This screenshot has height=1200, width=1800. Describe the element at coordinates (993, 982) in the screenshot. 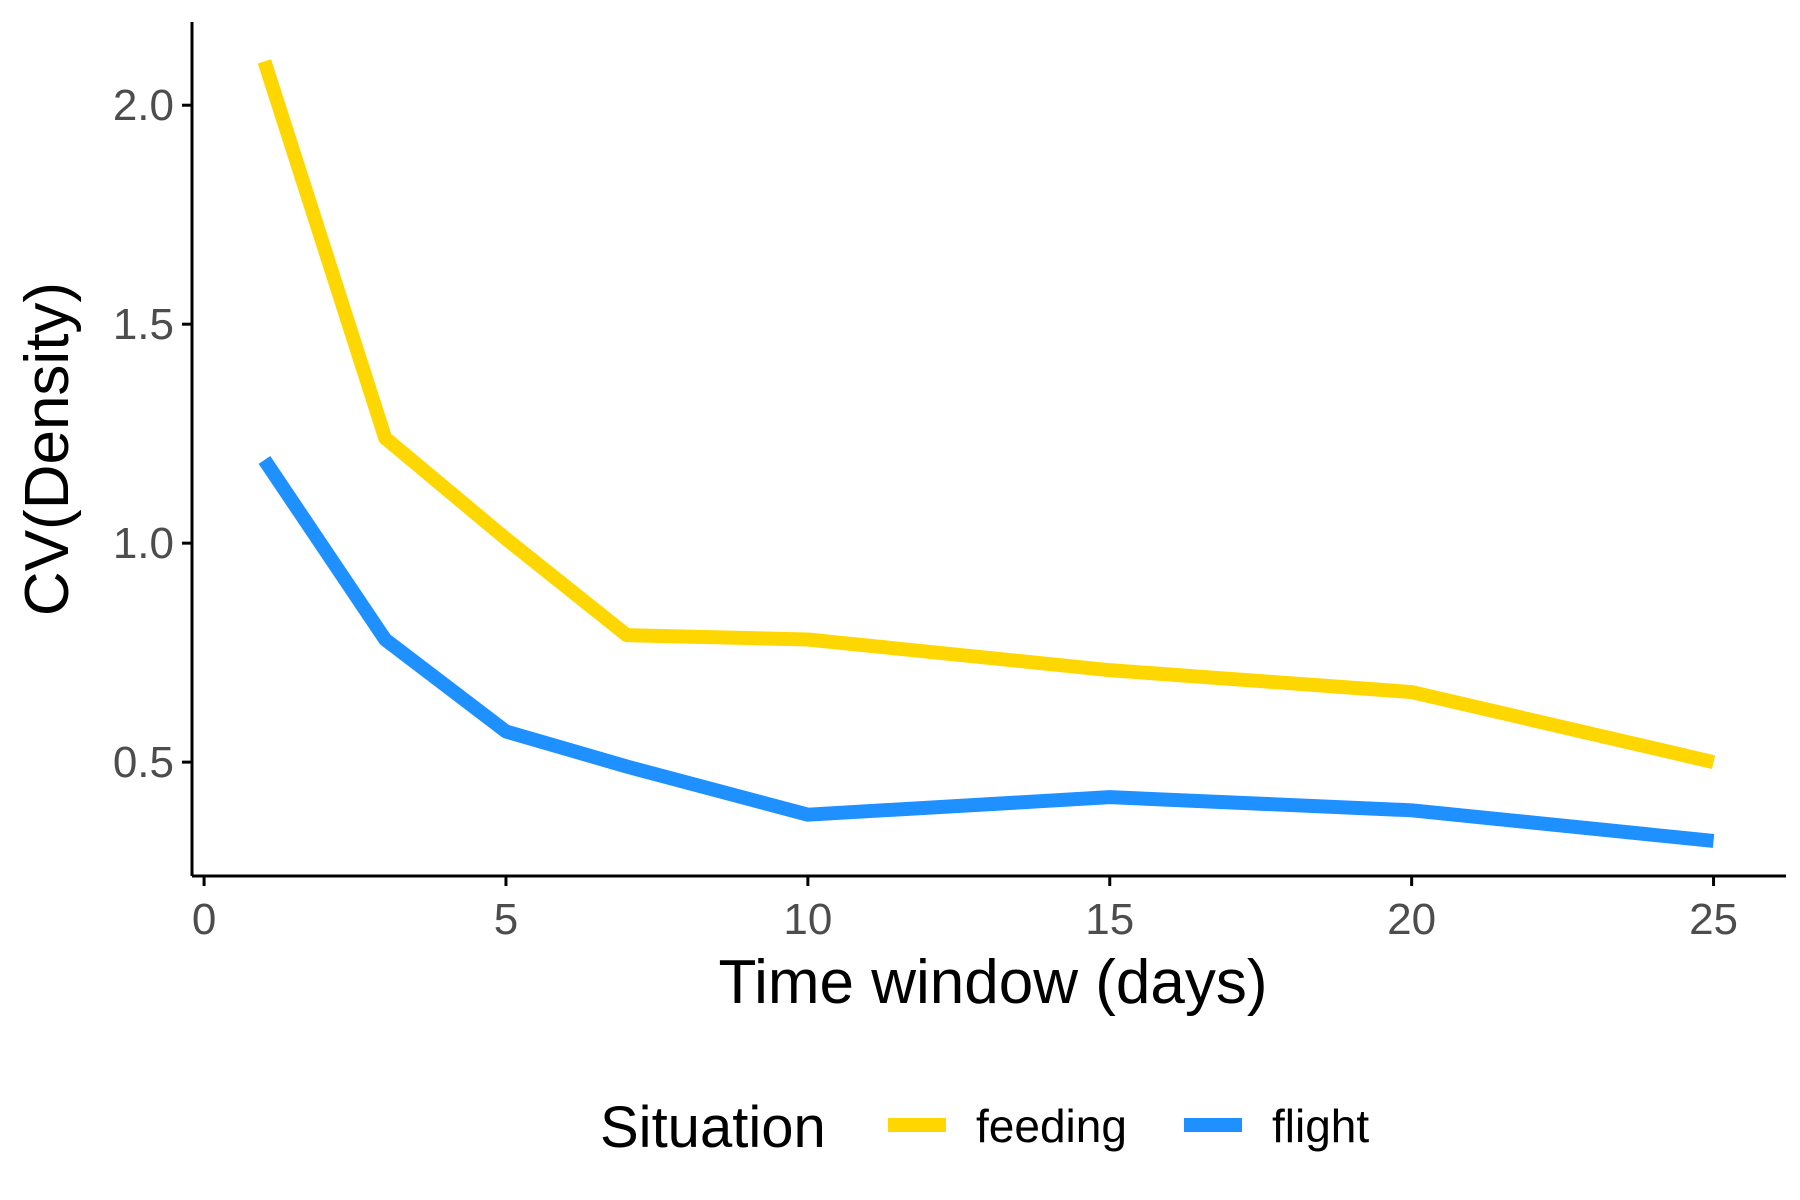

I see `x-axis-title: Time window (days)` at that location.